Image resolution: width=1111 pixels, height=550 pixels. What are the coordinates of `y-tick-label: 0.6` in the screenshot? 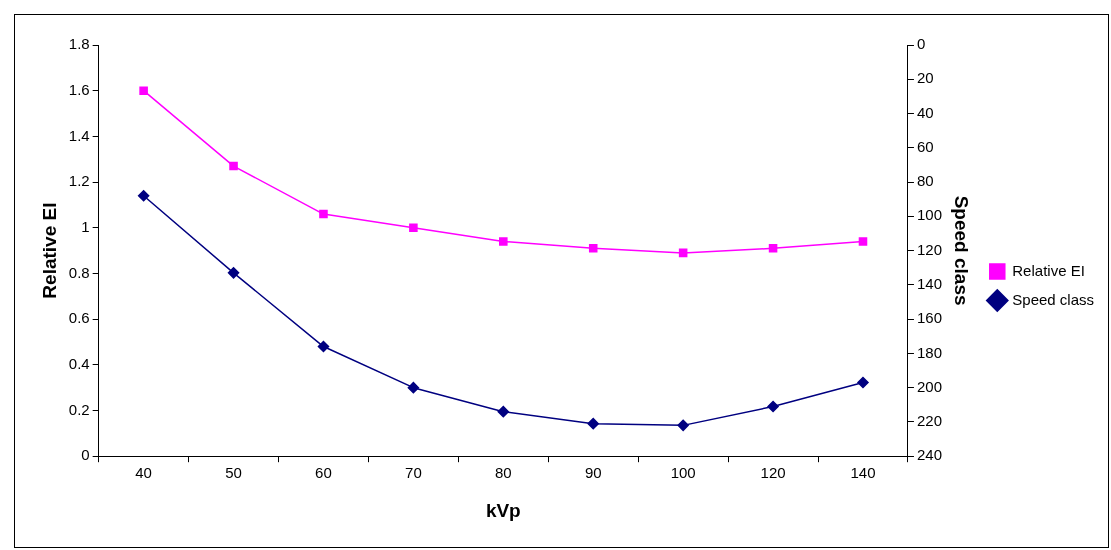 It's located at (79, 318).